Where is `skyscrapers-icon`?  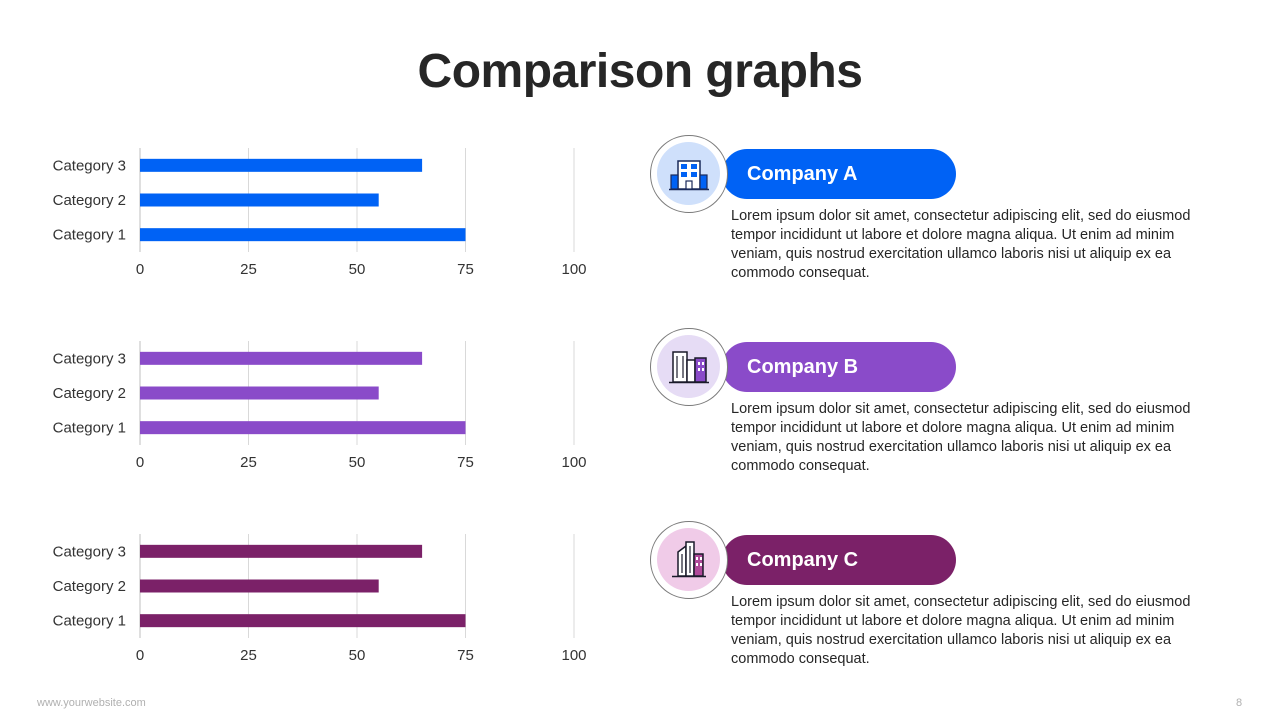
skyscrapers-icon is located at coordinates (688, 559).